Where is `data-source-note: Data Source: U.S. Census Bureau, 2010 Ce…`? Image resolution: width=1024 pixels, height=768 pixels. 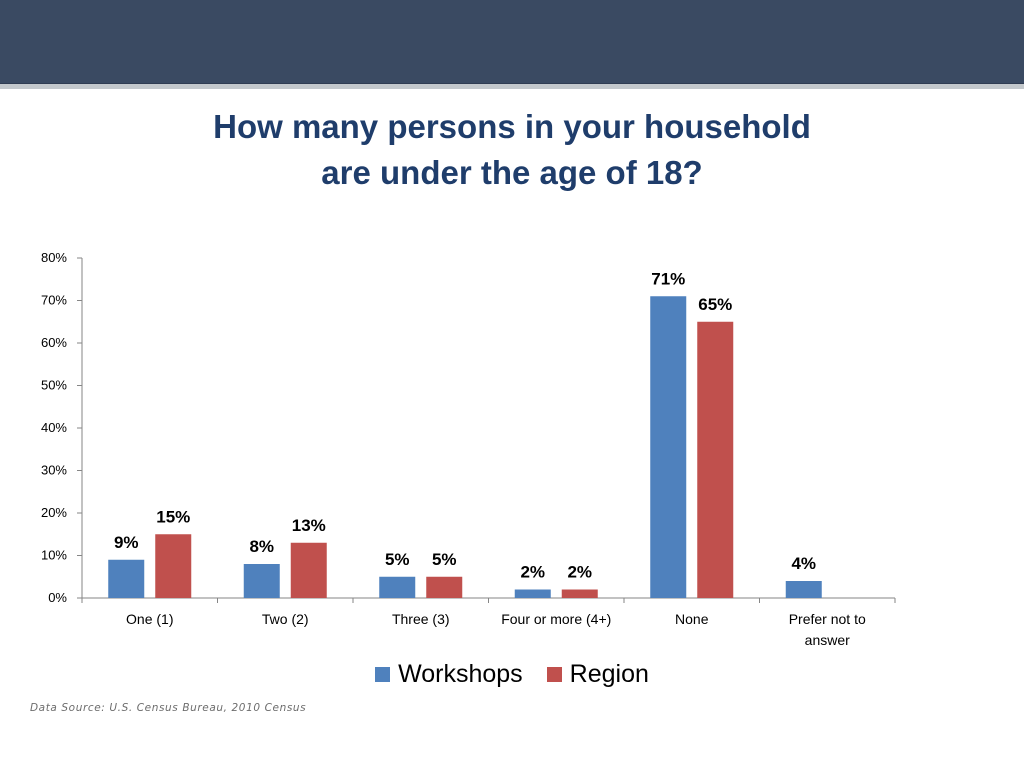 data-source-note: Data Source: U.S. Census Bureau, 2010 Ce… is located at coordinates (168, 708).